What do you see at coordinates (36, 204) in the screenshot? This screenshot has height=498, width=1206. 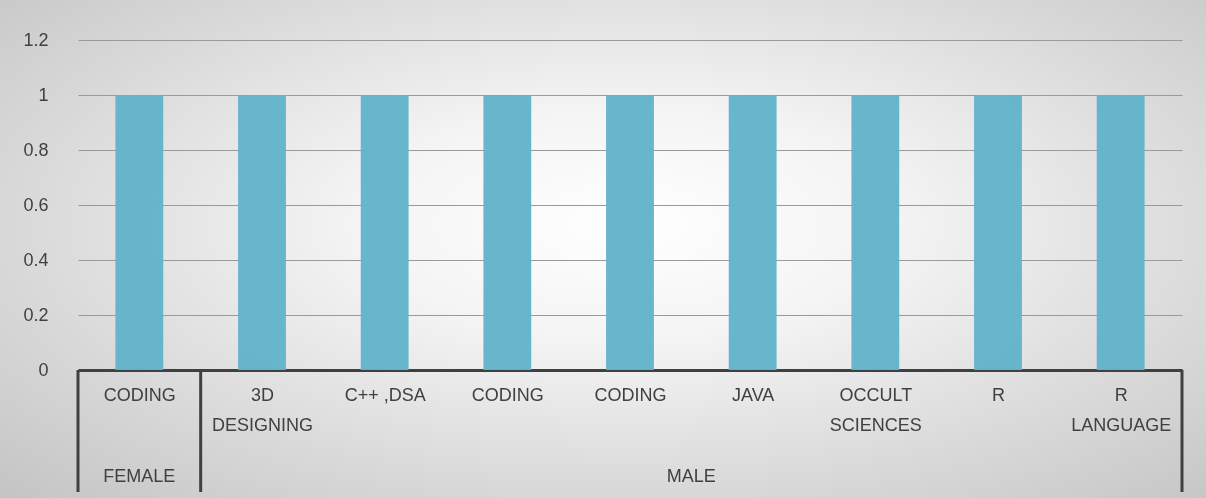 I see `y-tick-label: 0.6` at bounding box center [36, 204].